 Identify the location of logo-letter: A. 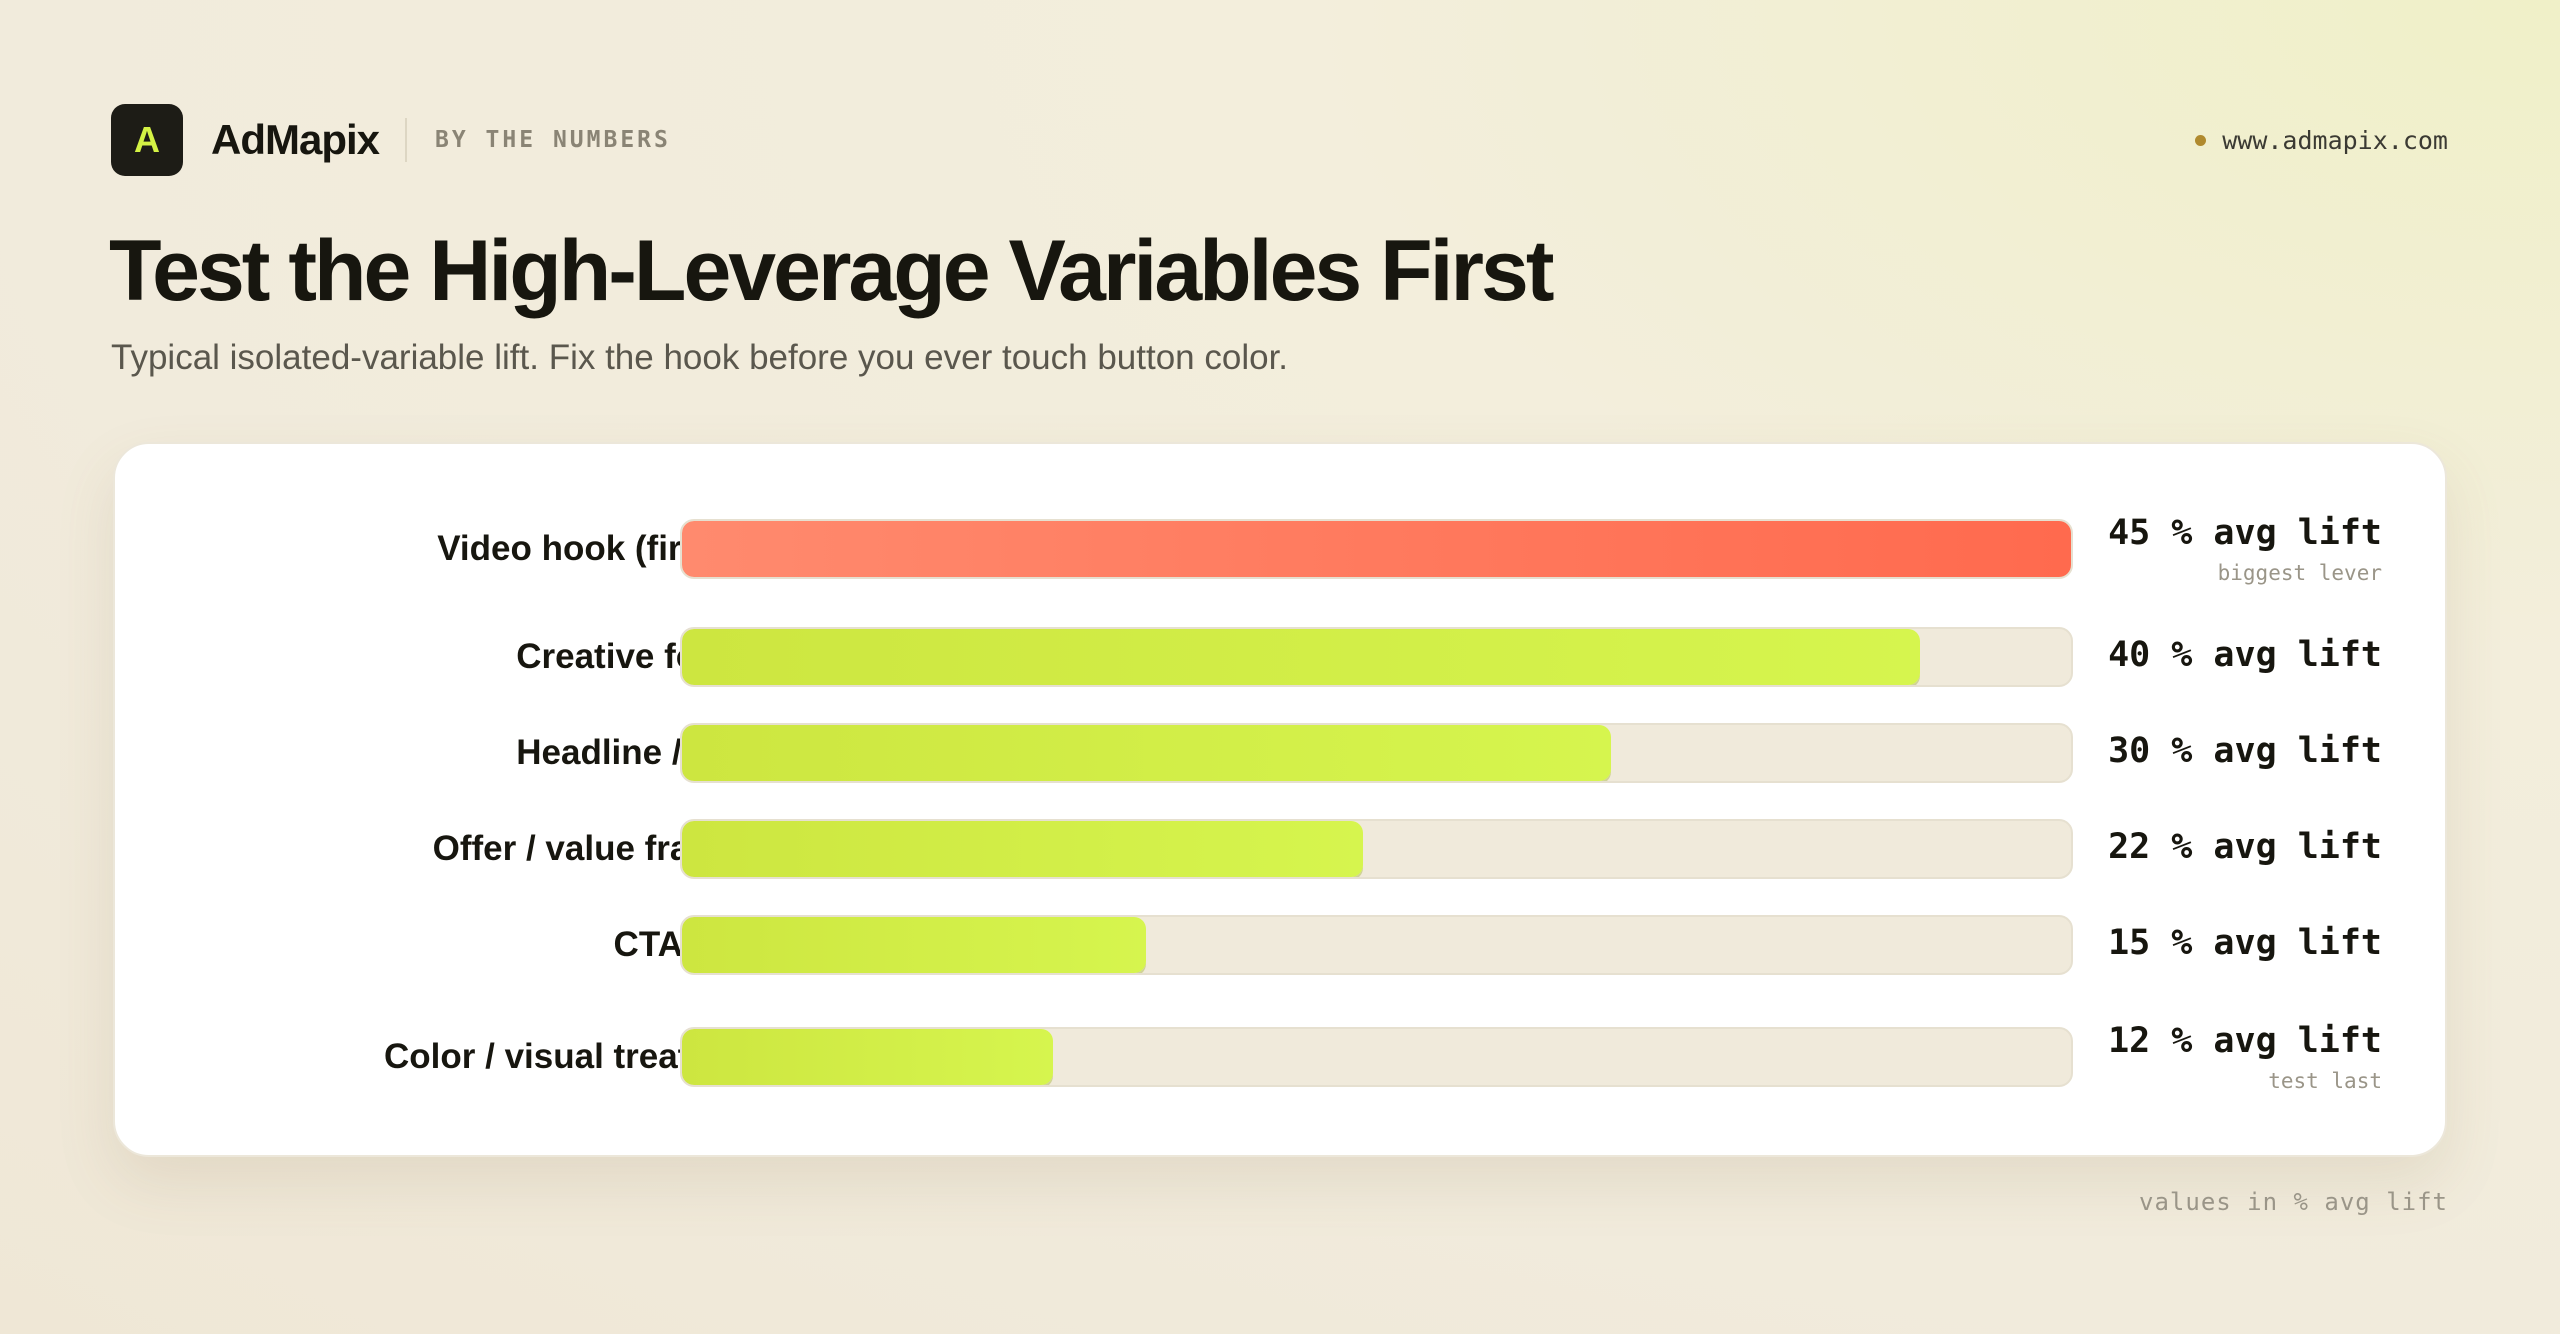
(147, 139).